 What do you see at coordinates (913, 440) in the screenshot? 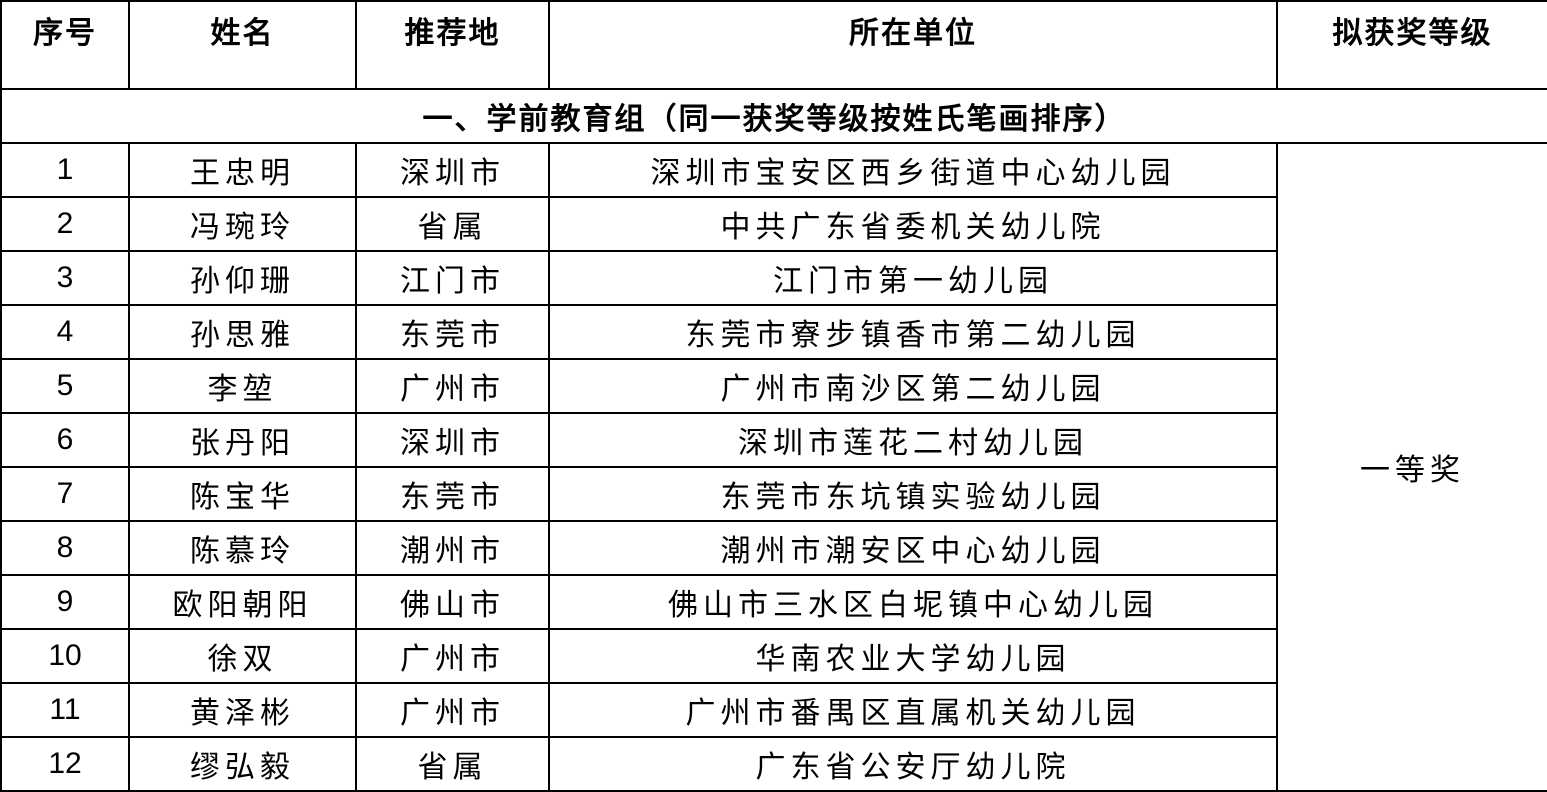
I see `row-unit: 深圳市莲花二村幼儿园` at bounding box center [913, 440].